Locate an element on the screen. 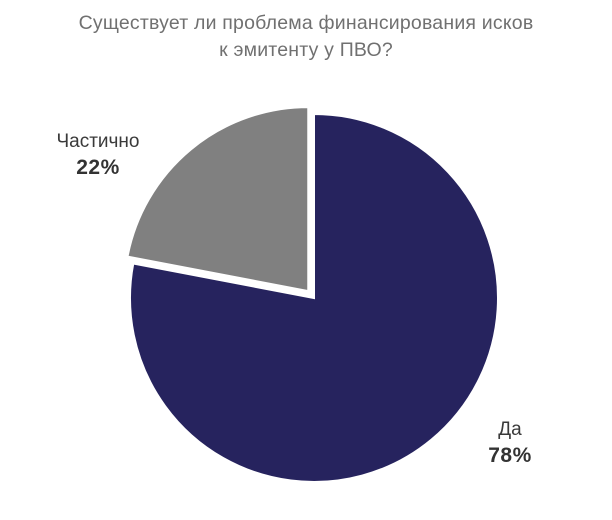 The height and width of the screenshot is (520, 612). slice-name-da: Да is located at coordinates (510, 429).